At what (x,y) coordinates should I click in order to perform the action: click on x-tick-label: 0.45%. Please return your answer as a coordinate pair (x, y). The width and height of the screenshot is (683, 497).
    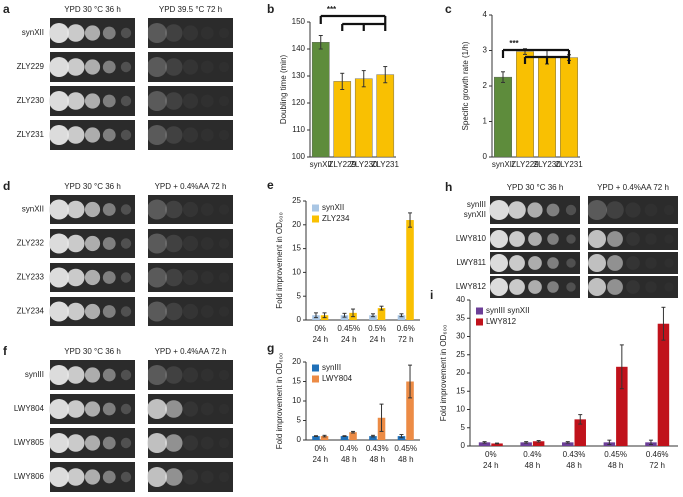
    Looking at the image, I should click on (615, 454).